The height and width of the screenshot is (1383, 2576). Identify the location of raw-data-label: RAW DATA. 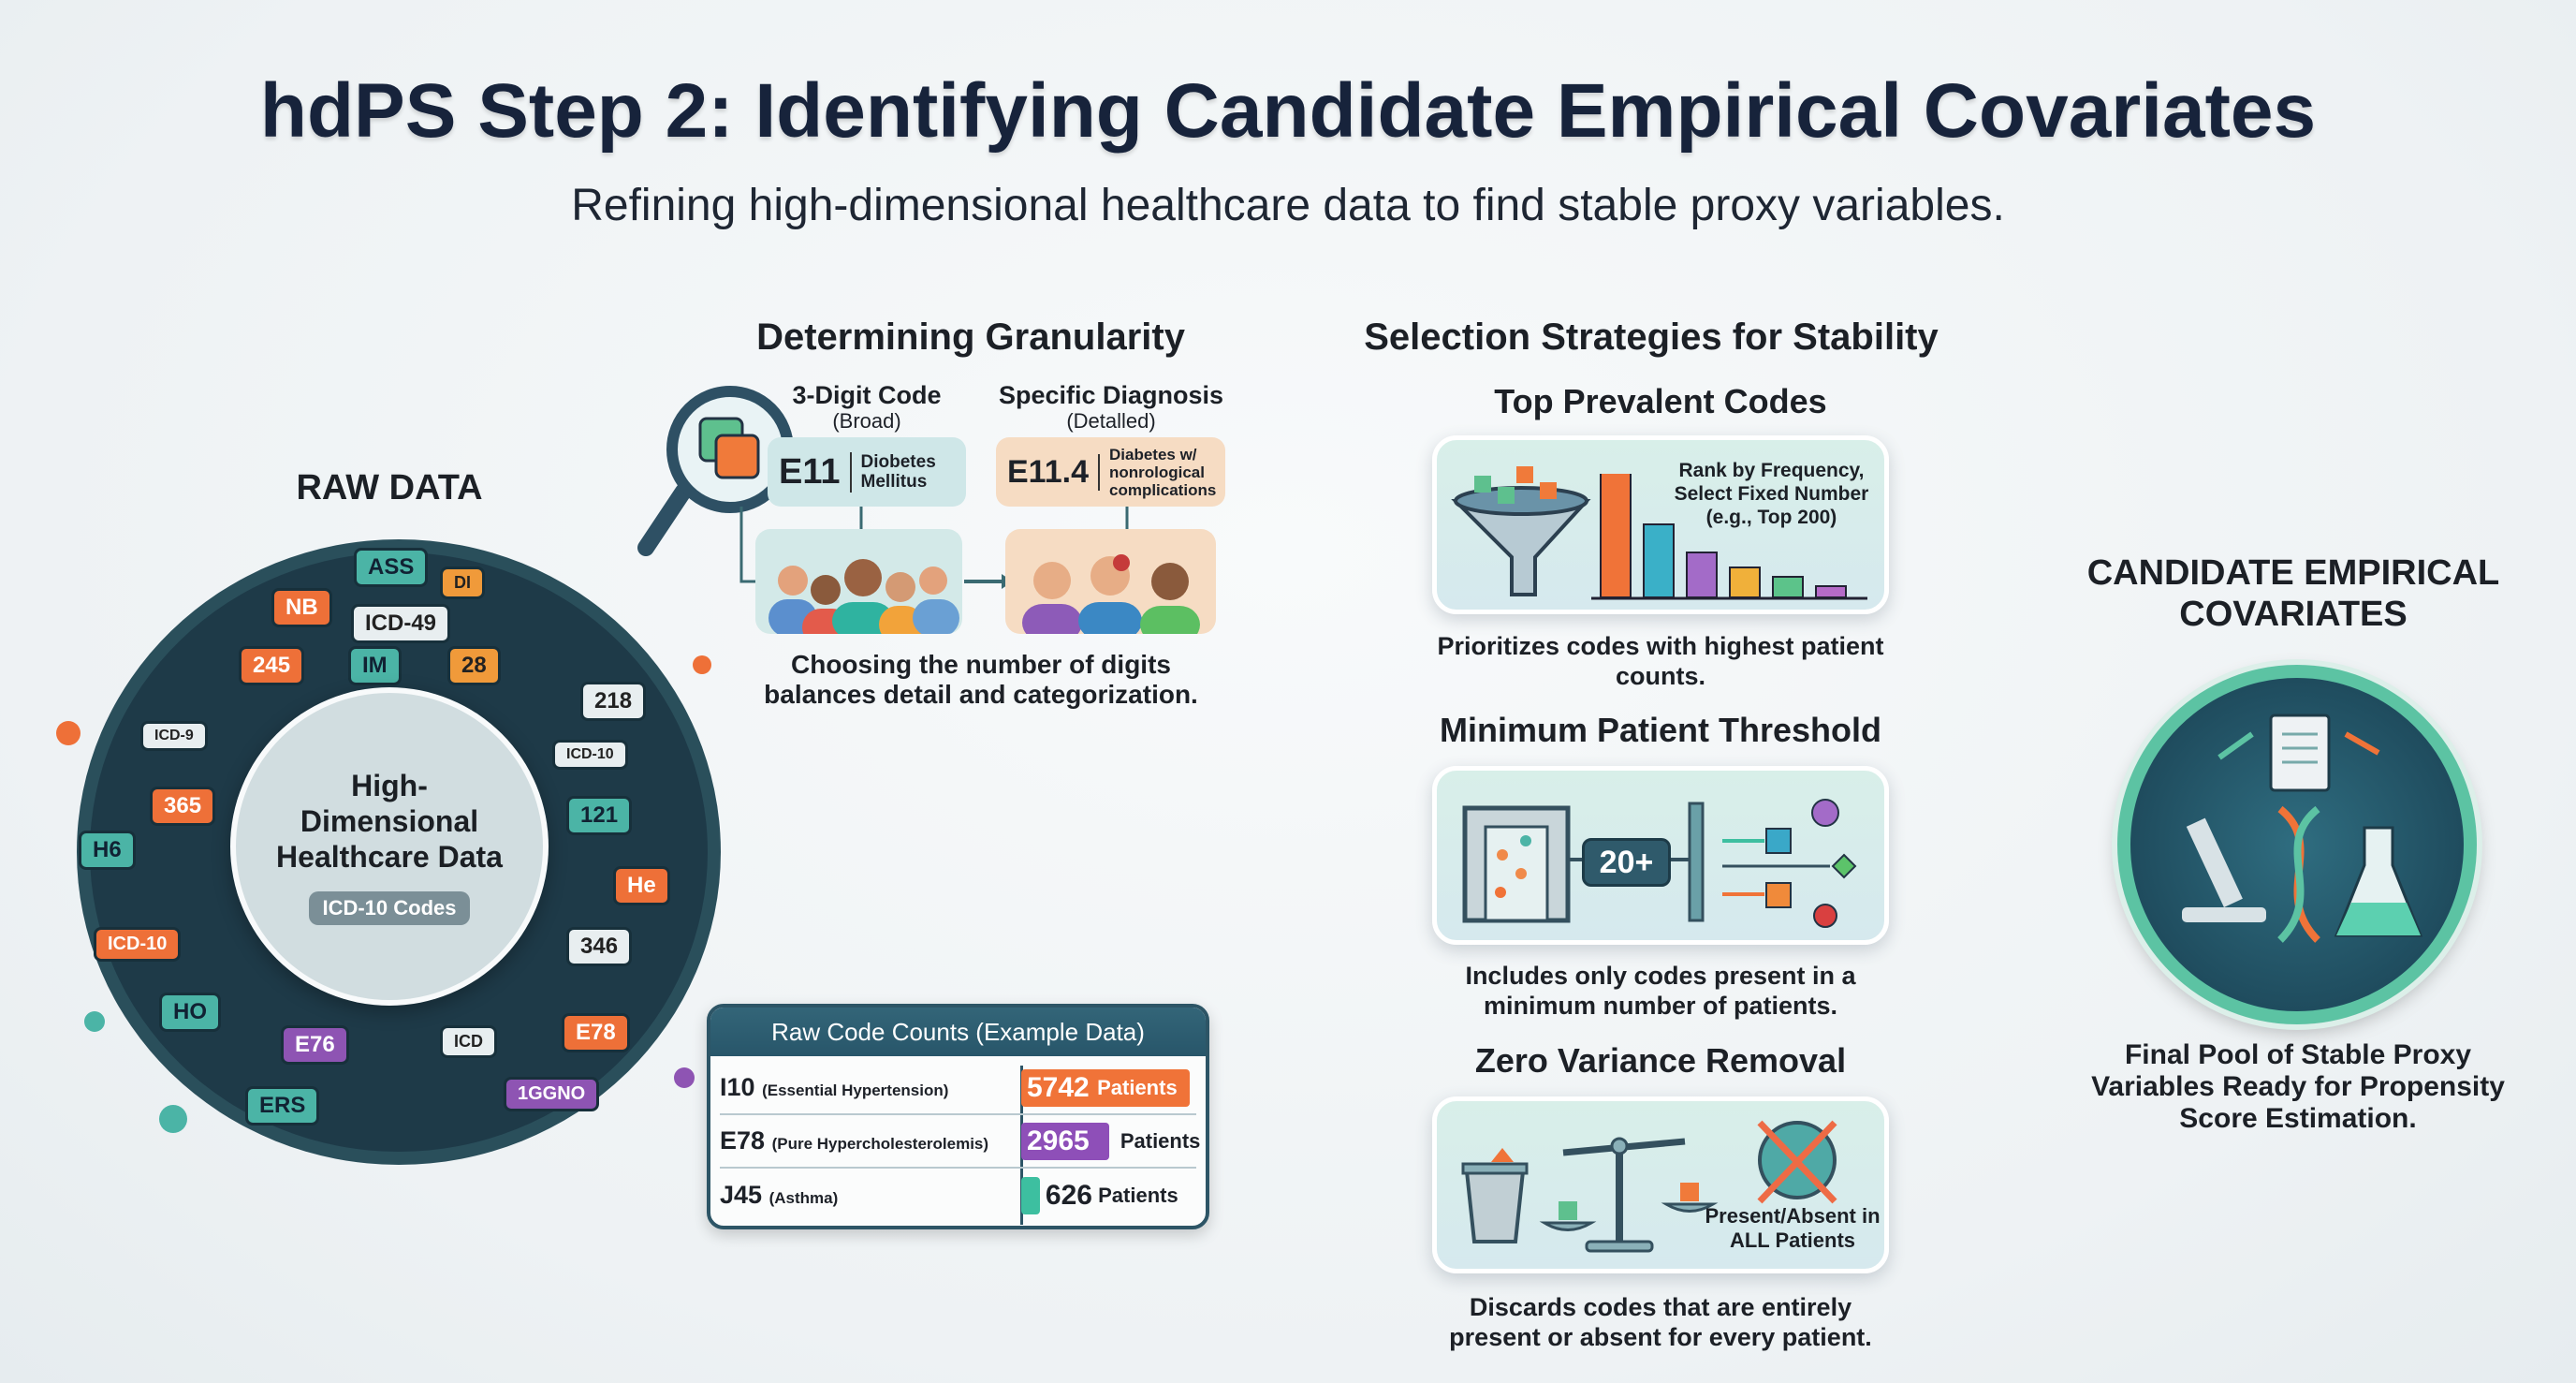
(389, 488).